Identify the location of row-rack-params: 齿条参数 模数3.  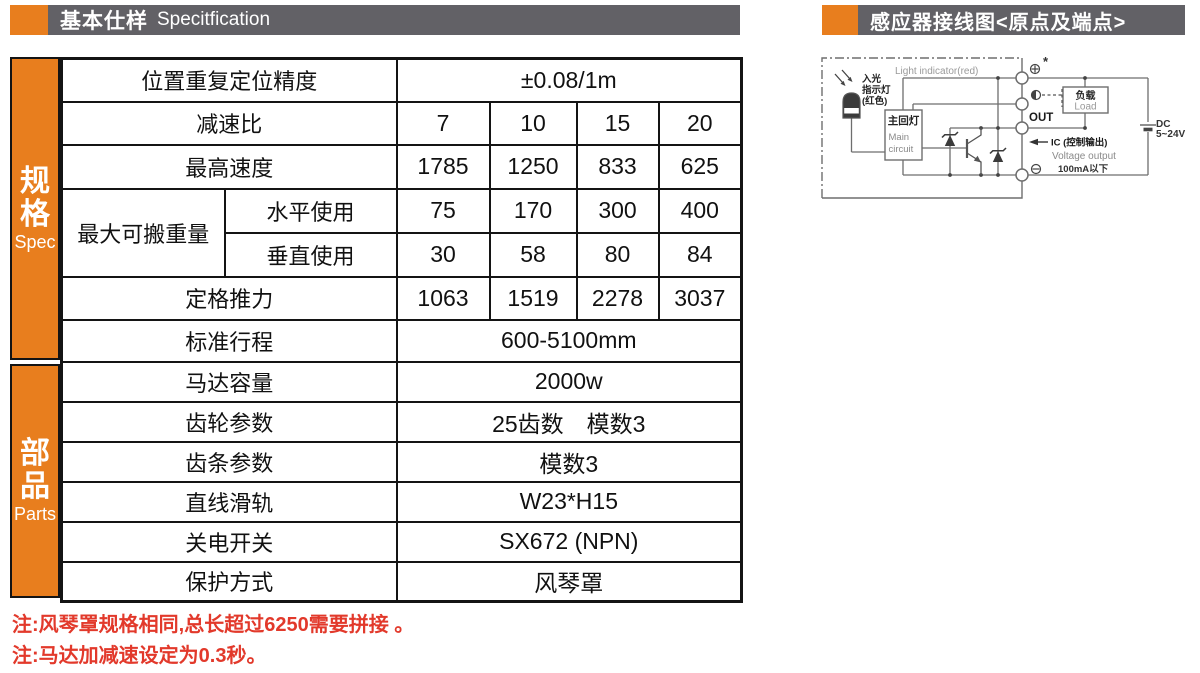
(401, 461).